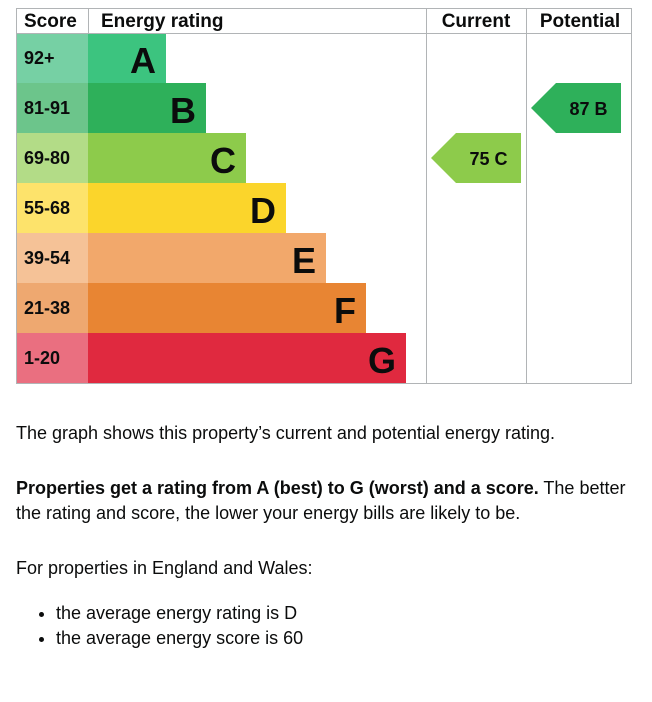 The image size is (652, 702). What do you see at coordinates (47, 258) in the screenshot?
I see `score-range-e: 39-54` at bounding box center [47, 258].